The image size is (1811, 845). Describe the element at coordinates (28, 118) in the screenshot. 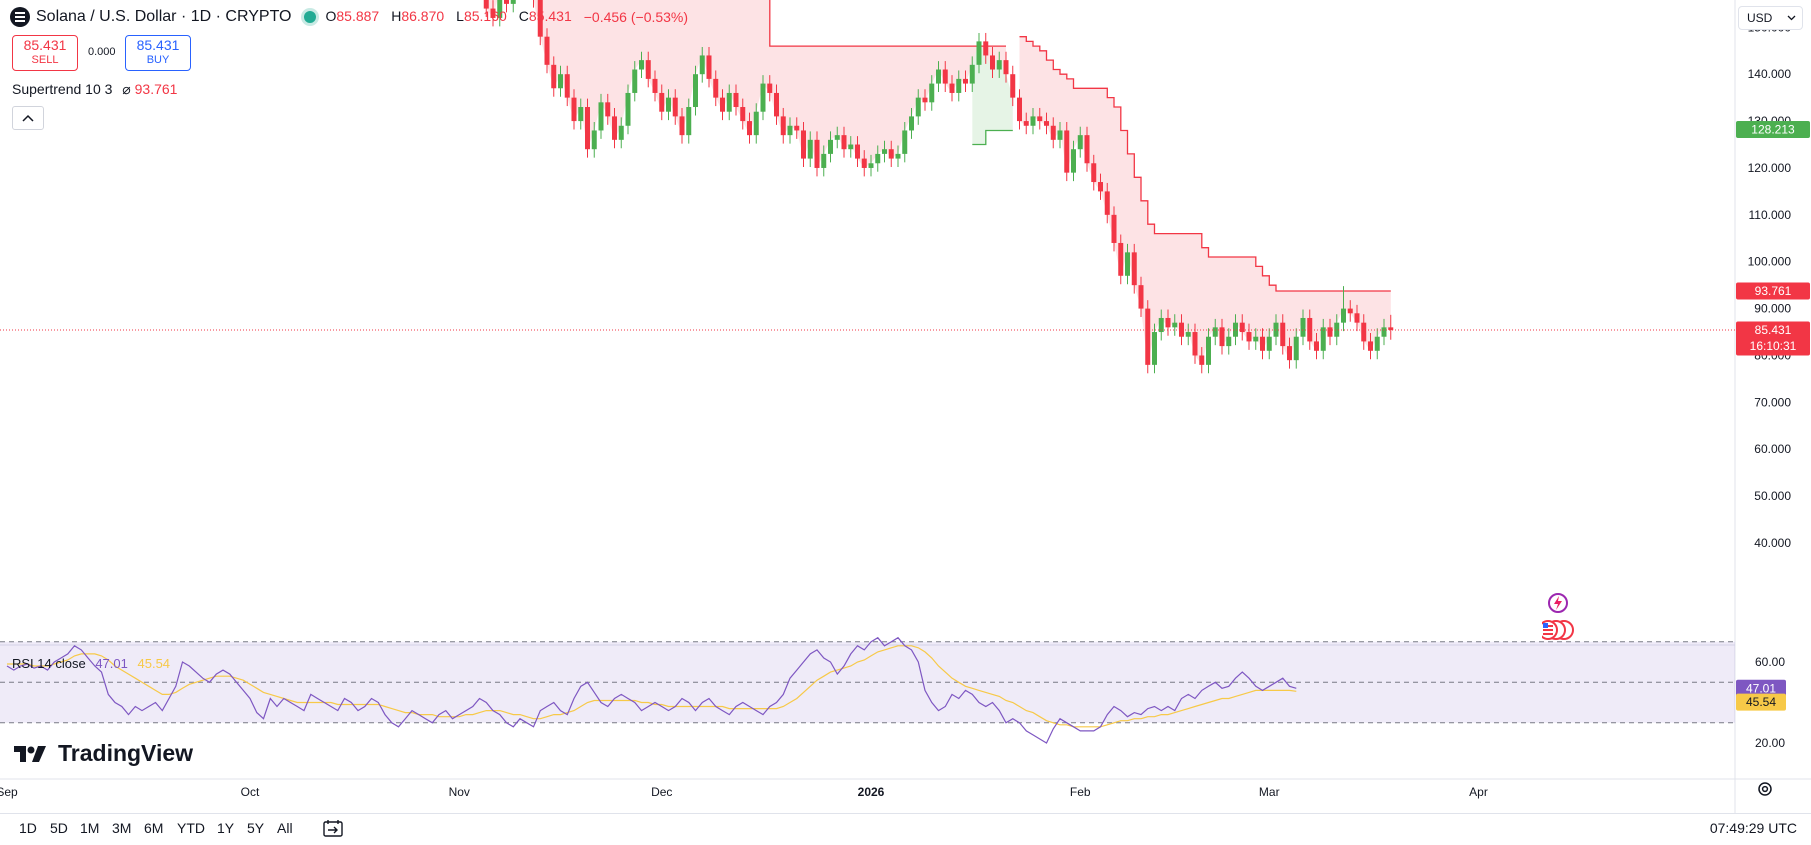

I see `collapse-legend-button` at that location.